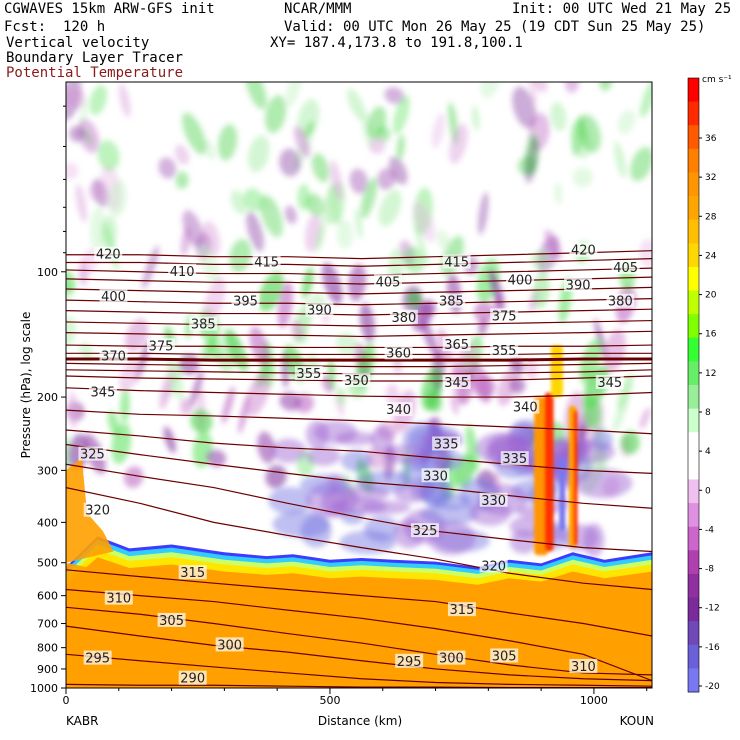 The image size is (740, 740). Describe the element at coordinates (711, 256) in the screenshot. I see `colorbar-label: 24` at that location.